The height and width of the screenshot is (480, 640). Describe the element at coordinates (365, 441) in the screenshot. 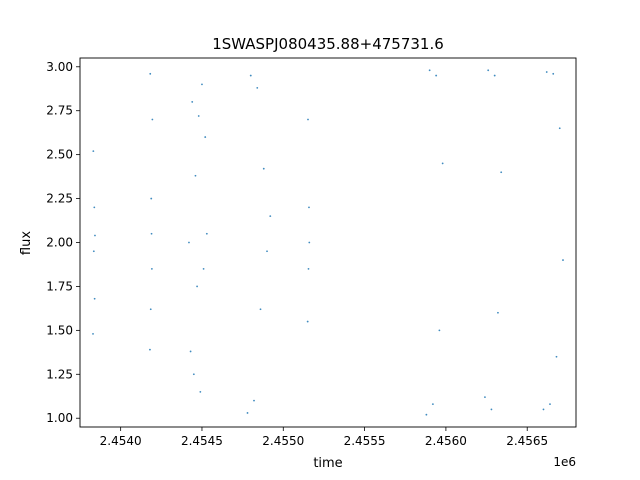

I see `x-tick-label: 2.4555` at that location.